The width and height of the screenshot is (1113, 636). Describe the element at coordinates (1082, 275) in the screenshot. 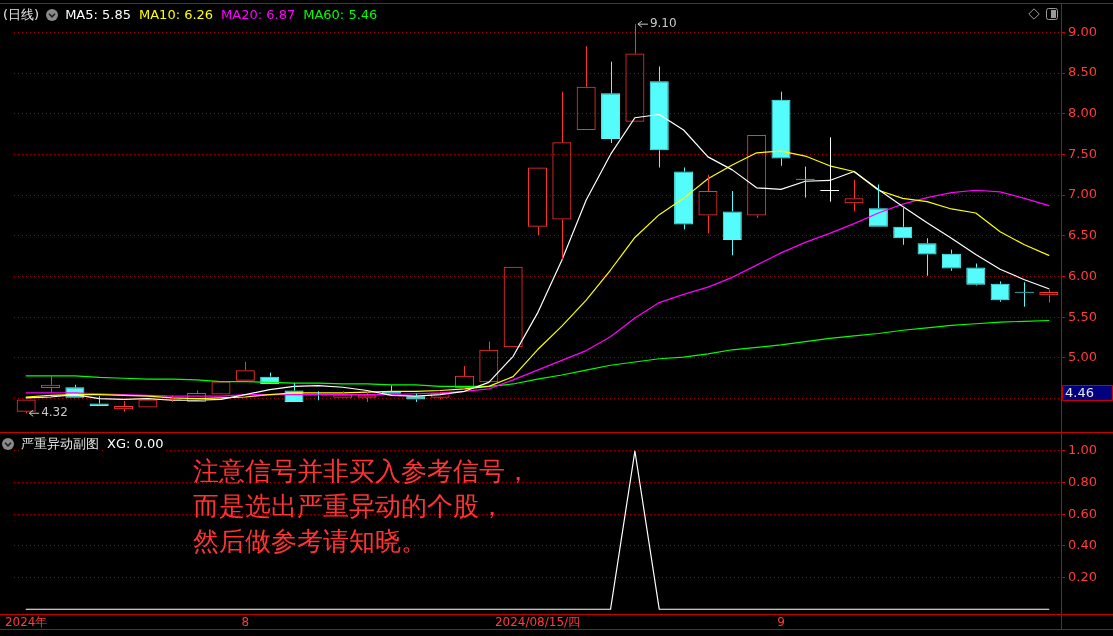

I see `y-tick-label: 6.00` at that location.